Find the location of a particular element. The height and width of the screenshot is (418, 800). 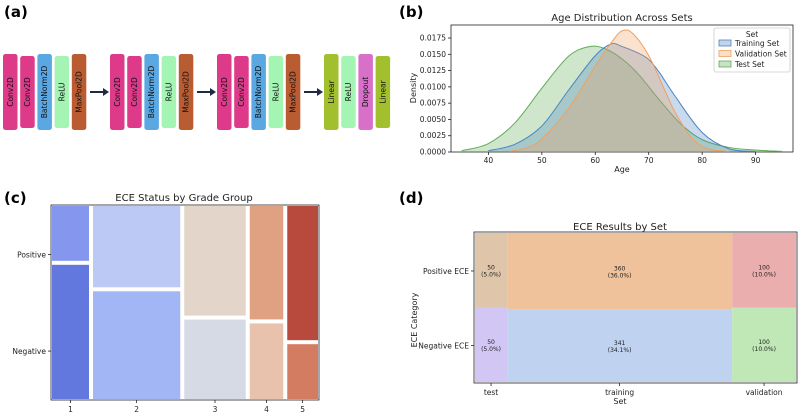

y-tick-label: 0.0100 is located at coordinates (433, 86).